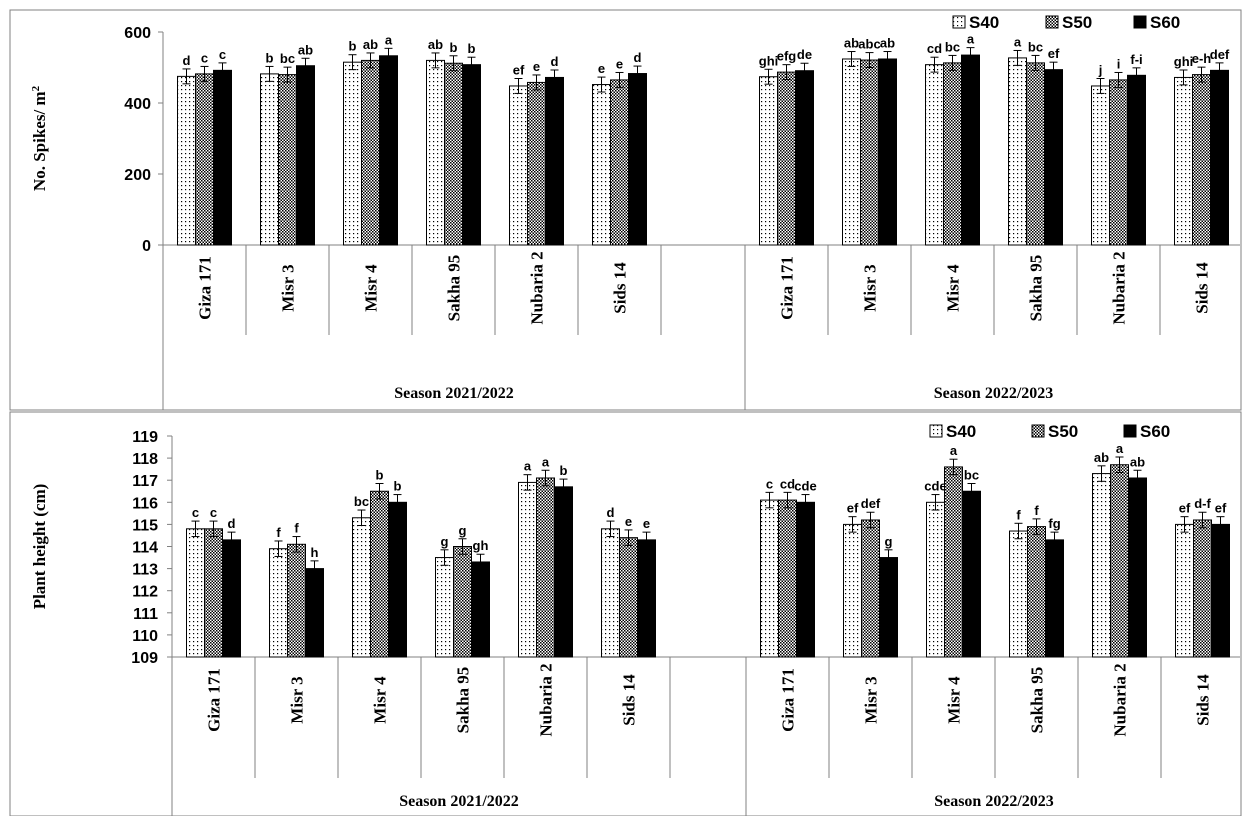 Image resolution: width=1242 pixels, height=821 pixels. Describe the element at coordinates (145, 481) in the screenshot. I see `y-tick-label: 117` at that location.